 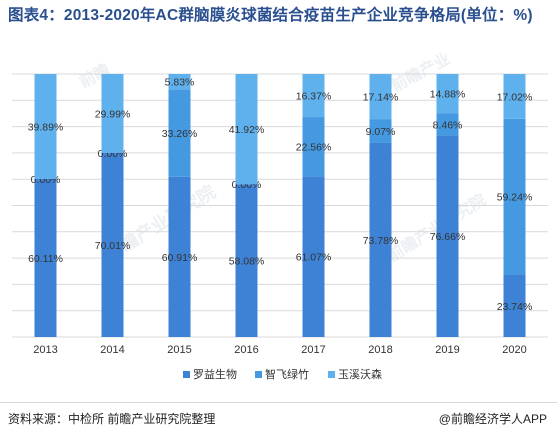 I want to click on data-label: 17.14%, so click(x=381, y=98).